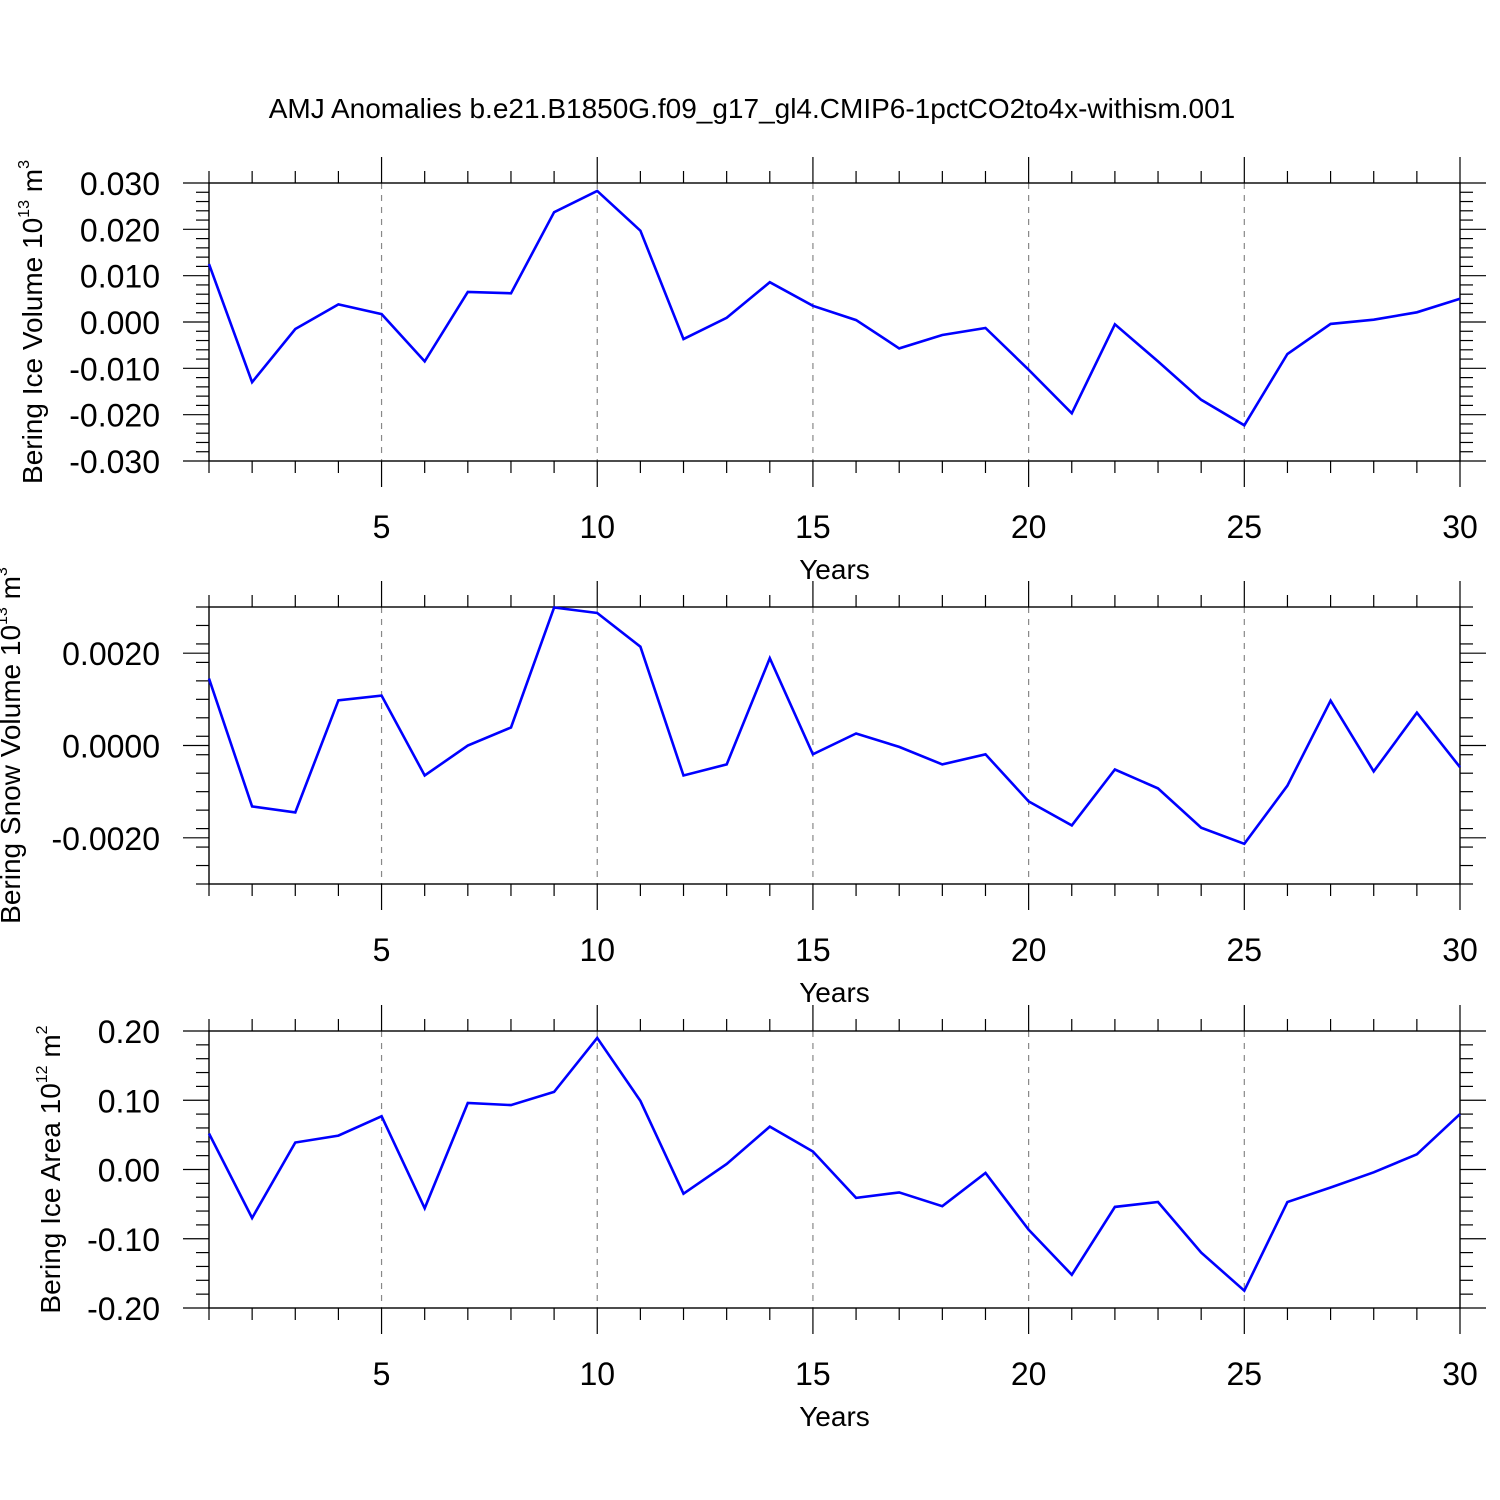 The image size is (1500, 1500). Describe the element at coordinates (13, 745) in the screenshot. I see `y-axis-label: Bering Snow Volume 1013 m3` at that location.